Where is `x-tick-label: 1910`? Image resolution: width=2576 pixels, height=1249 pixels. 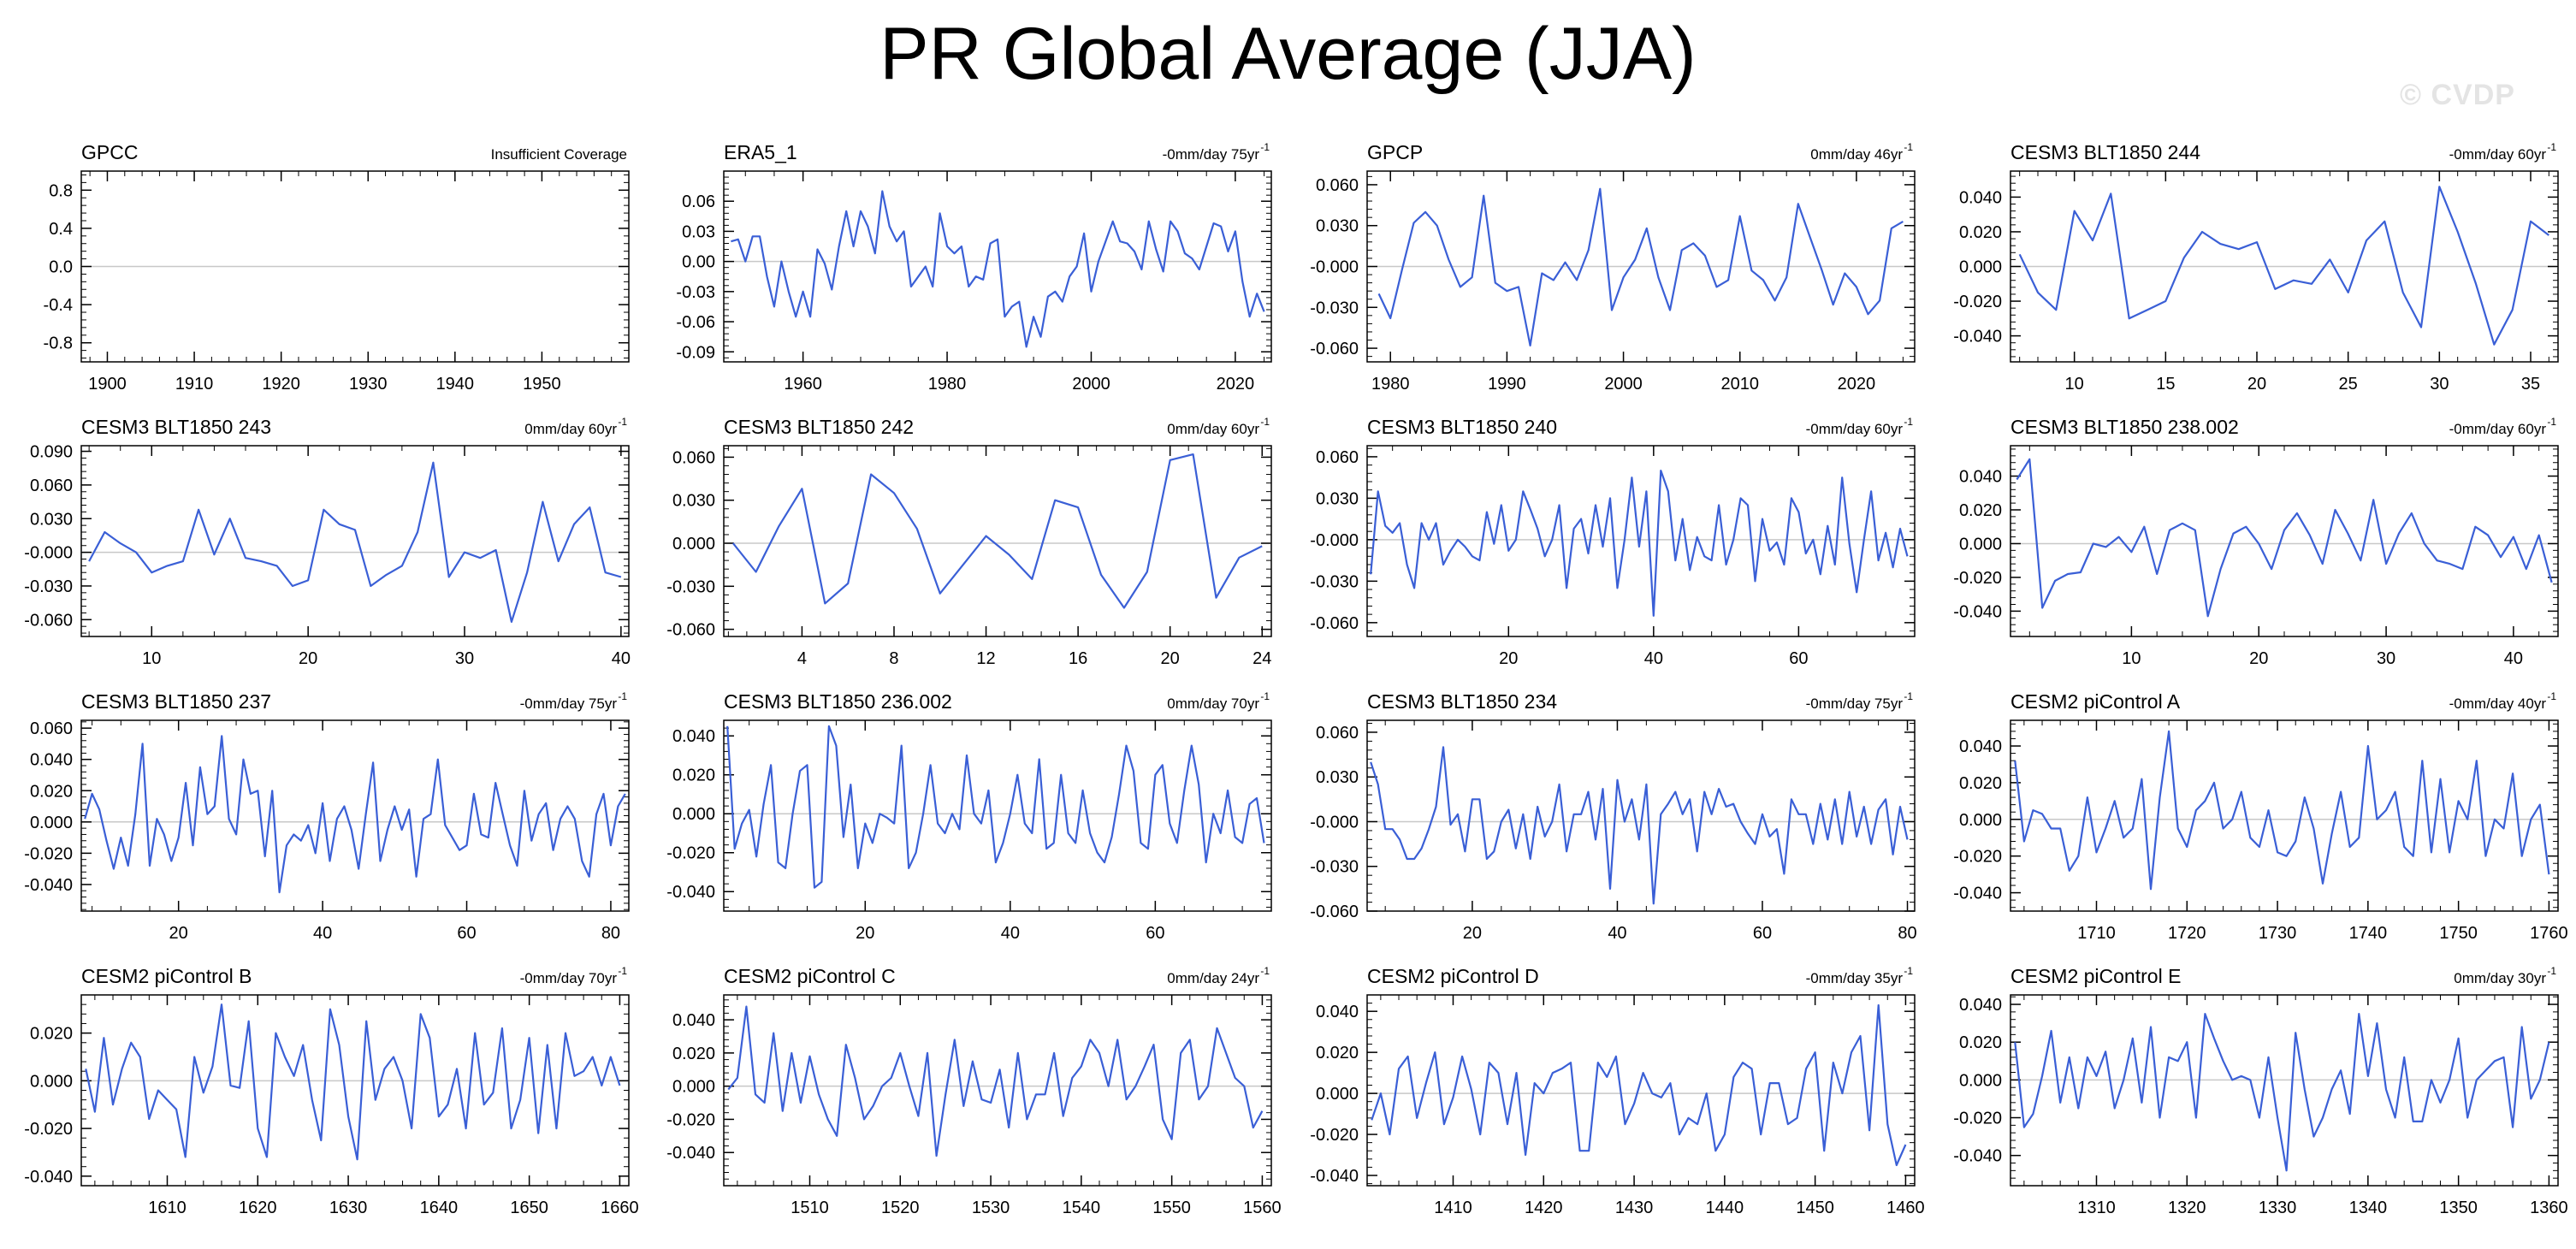 x-tick-label: 1910 is located at coordinates (194, 384).